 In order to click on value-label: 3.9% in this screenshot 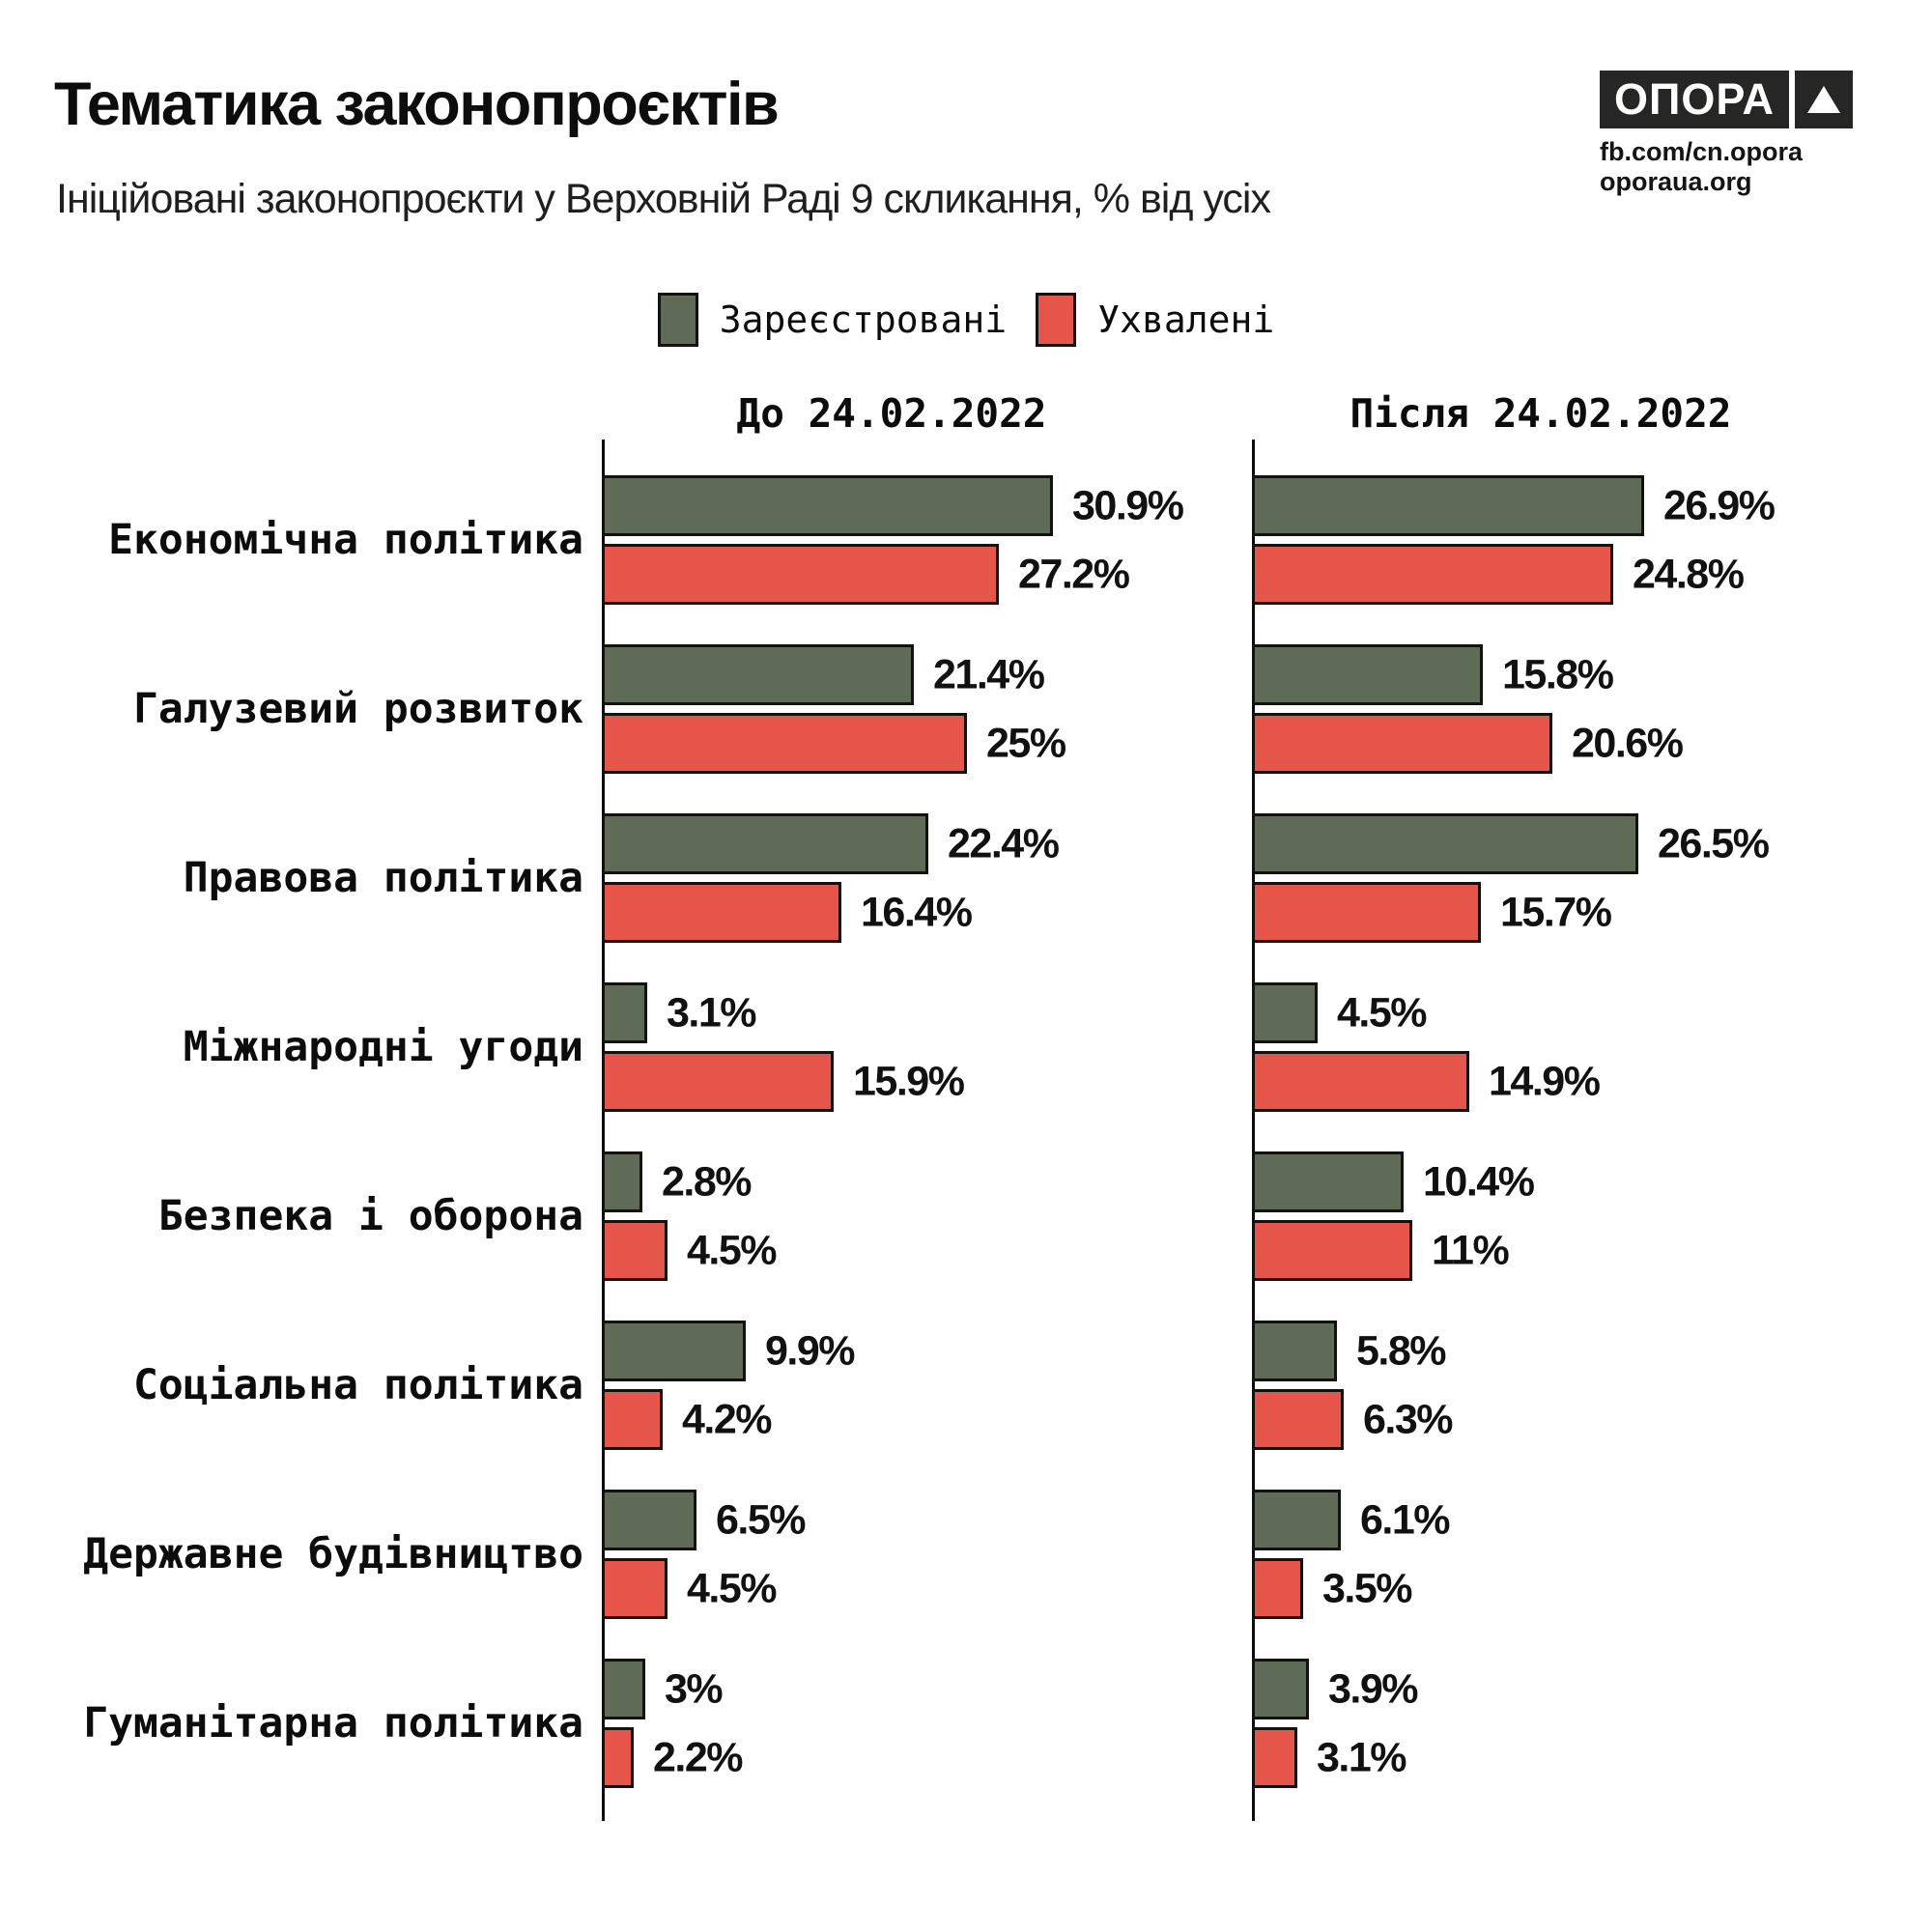, I will do `click(1373, 1688)`.